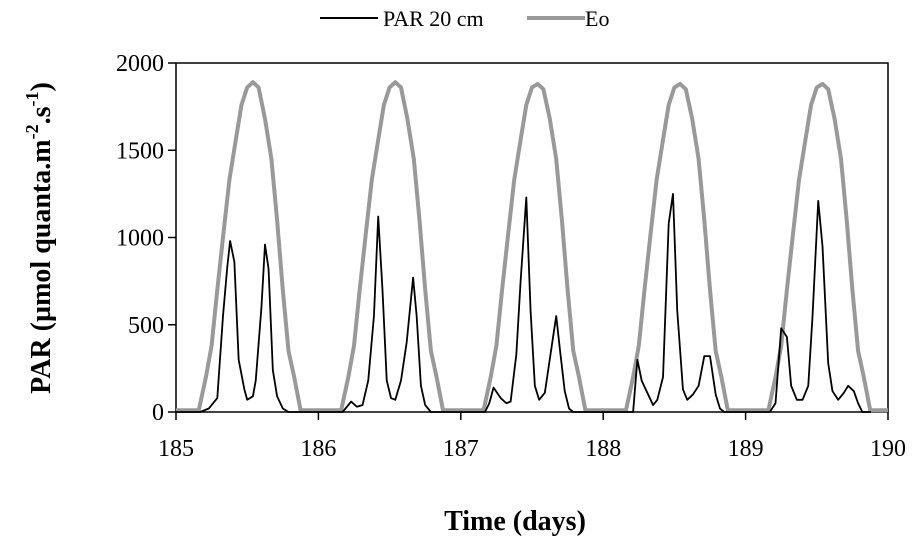 The height and width of the screenshot is (537, 912). Describe the element at coordinates (318, 449) in the screenshot. I see `x-tick-label: 186` at that location.